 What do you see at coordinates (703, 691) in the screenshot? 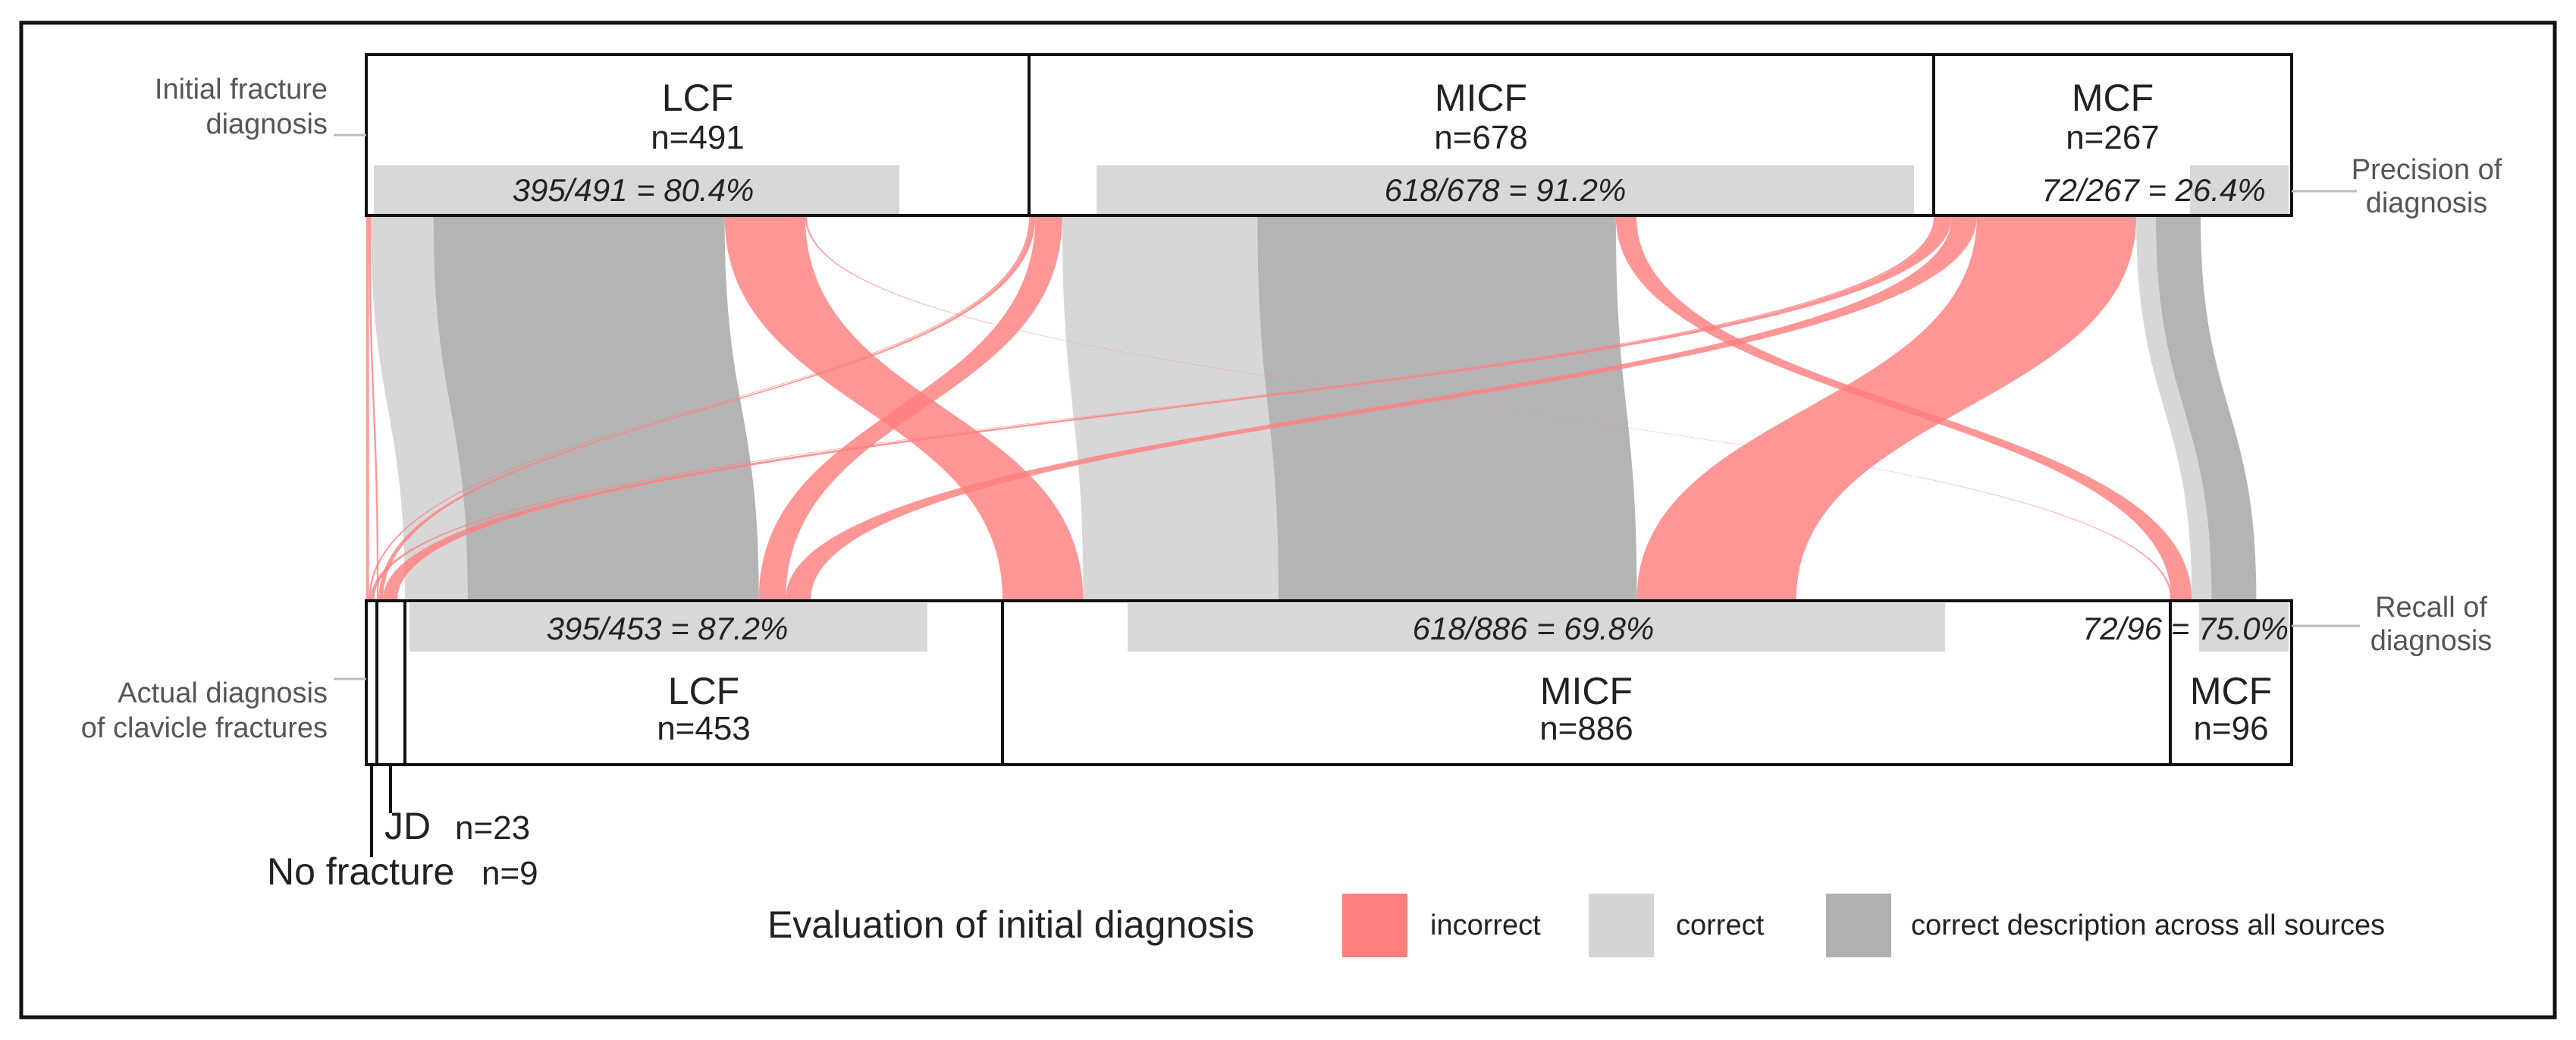
I see `bottom-node-lcf-name: LCF` at bounding box center [703, 691].